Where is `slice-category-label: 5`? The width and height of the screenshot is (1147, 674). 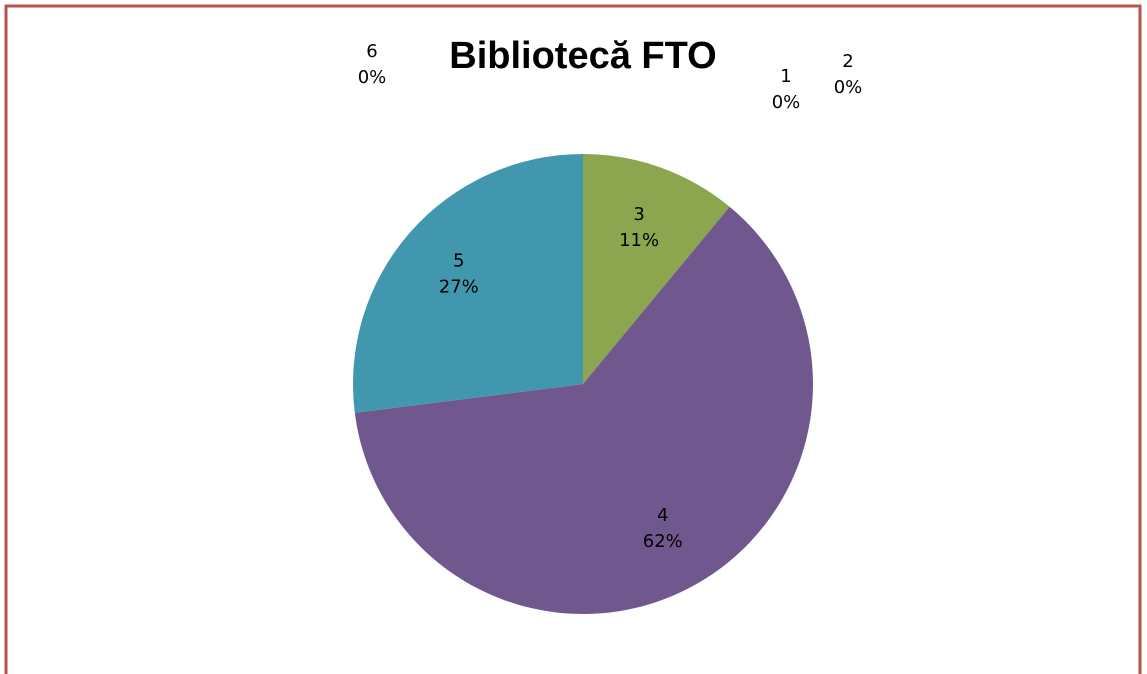
slice-category-label: 5 is located at coordinates (458, 260).